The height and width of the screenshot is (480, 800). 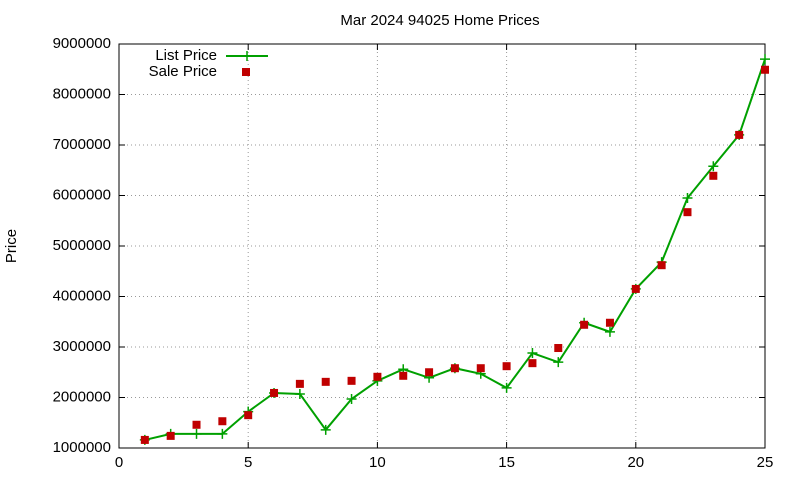 I want to click on y-tick-label: 4000000, so click(x=82, y=295).